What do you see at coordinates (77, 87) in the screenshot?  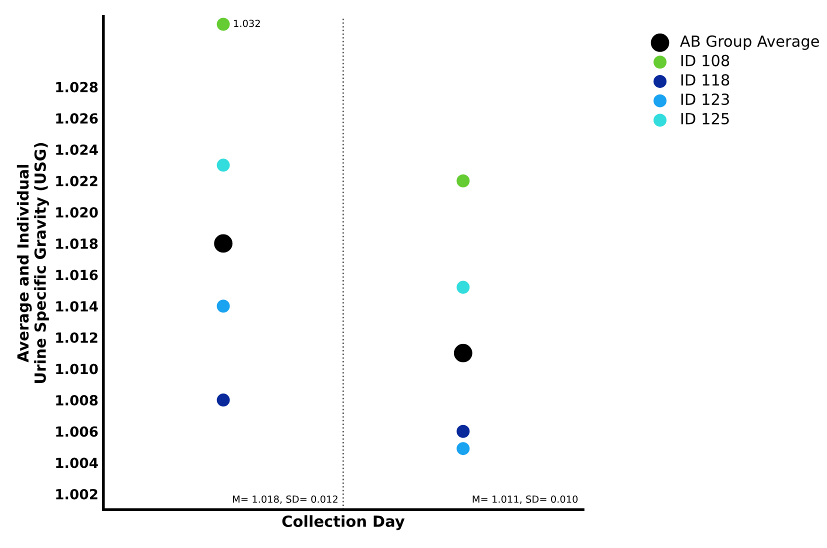 I see `y-tick-label: 1.028` at bounding box center [77, 87].